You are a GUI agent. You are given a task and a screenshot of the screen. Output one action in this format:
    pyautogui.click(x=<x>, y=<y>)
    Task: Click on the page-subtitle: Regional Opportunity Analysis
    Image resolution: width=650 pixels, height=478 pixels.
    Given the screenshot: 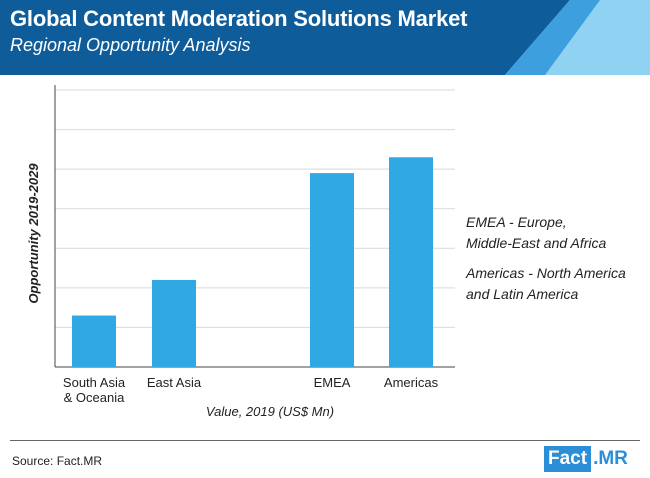 What is the action you would take?
    pyautogui.click(x=130, y=45)
    